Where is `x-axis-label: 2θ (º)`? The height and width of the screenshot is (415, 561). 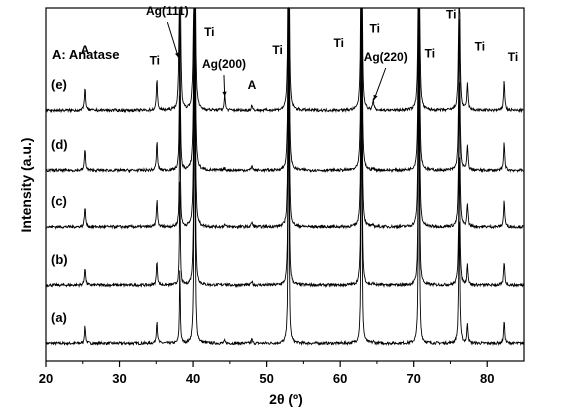
x-axis-label: 2θ (º) is located at coordinates (286, 399).